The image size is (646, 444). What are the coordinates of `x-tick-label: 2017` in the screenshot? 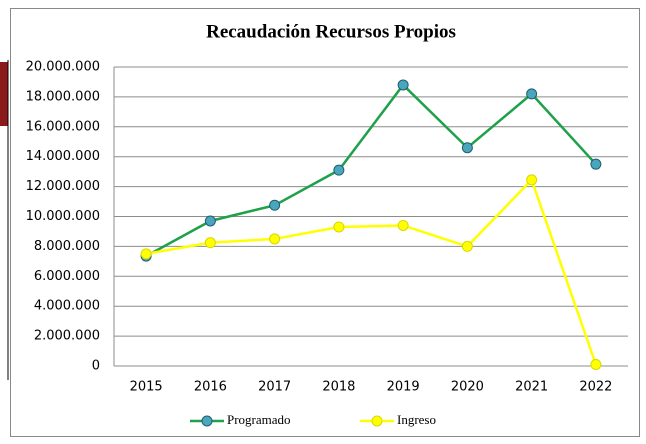 It's located at (274, 387).